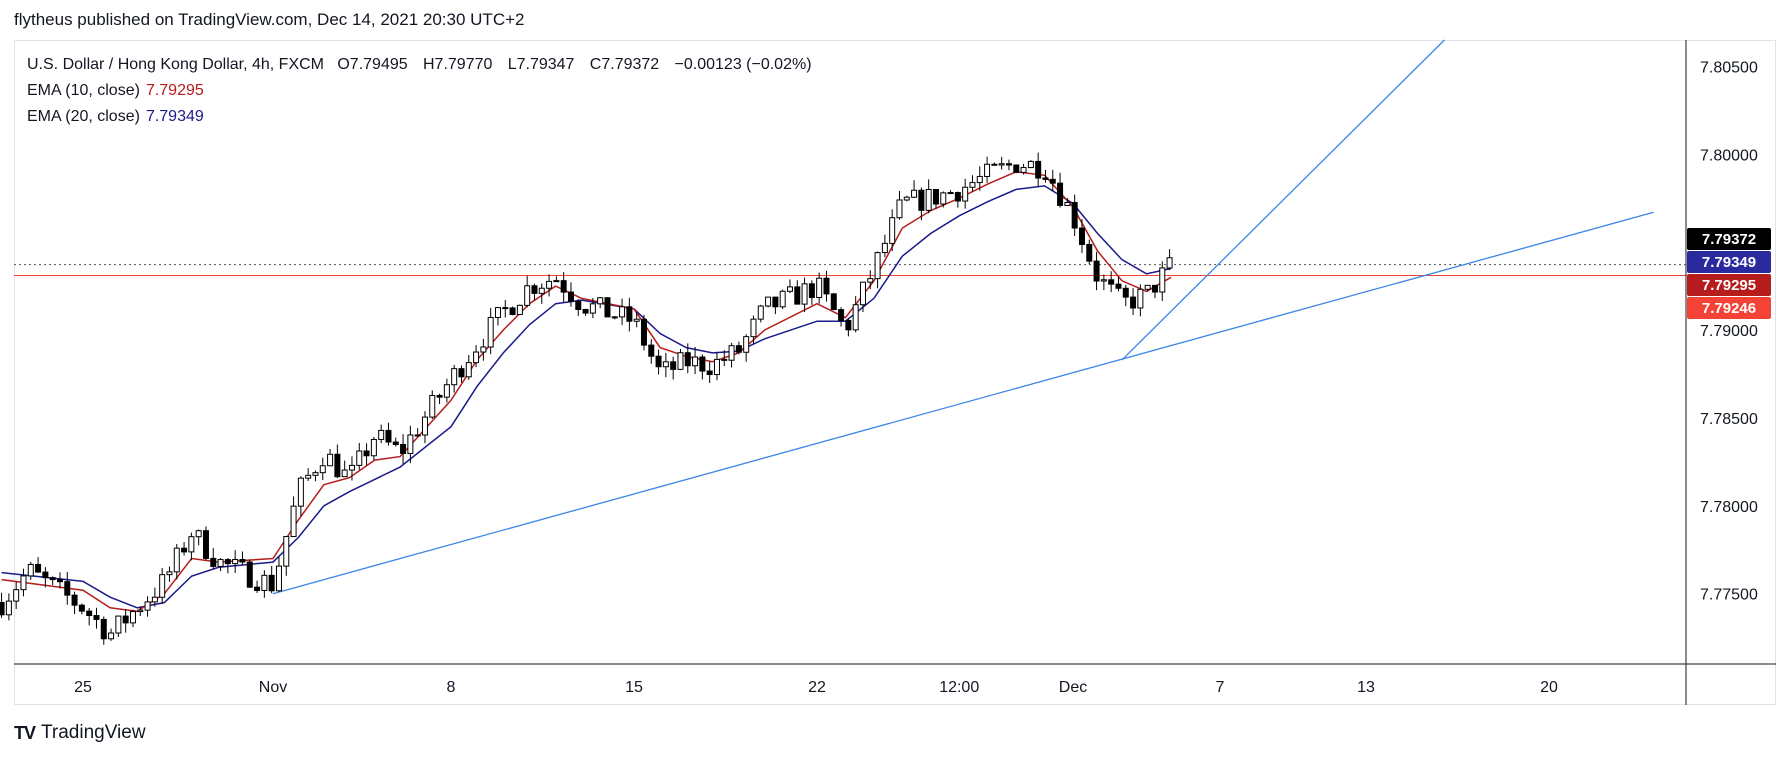 This screenshot has width=1791, height=760. What do you see at coordinates (83, 687) in the screenshot?
I see `x-tick-label: 25` at bounding box center [83, 687].